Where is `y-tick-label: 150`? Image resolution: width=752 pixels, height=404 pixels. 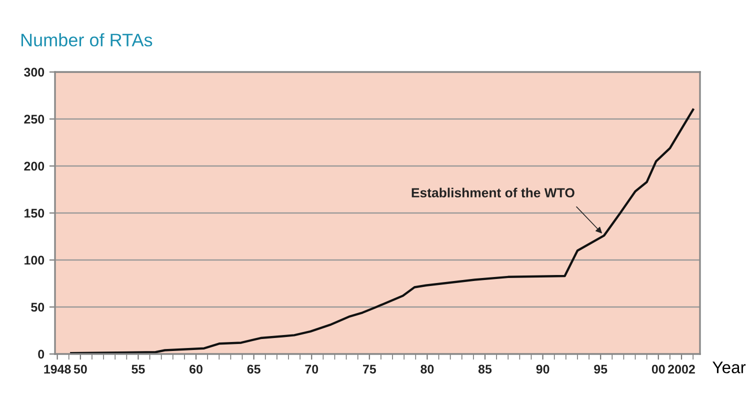
y-tick-label: 150 is located at coordinates (34, 213).